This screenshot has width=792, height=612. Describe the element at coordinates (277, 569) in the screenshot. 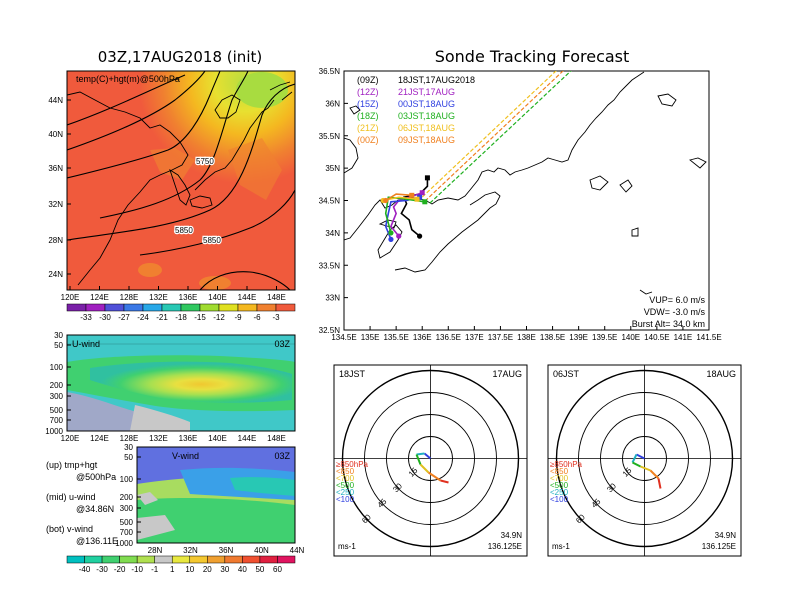

I see `v-wind-colorbar-label: 60` at that location.